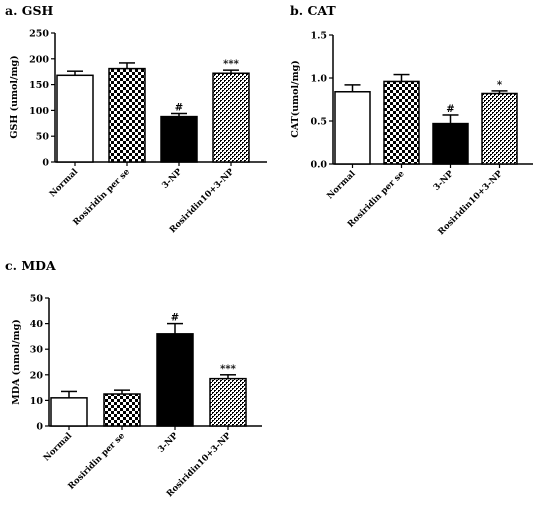 Image resolution: width=550 pixels, height=510 pixels. I want to click on panel-title-cat: b. CAT, so click(313, 10).